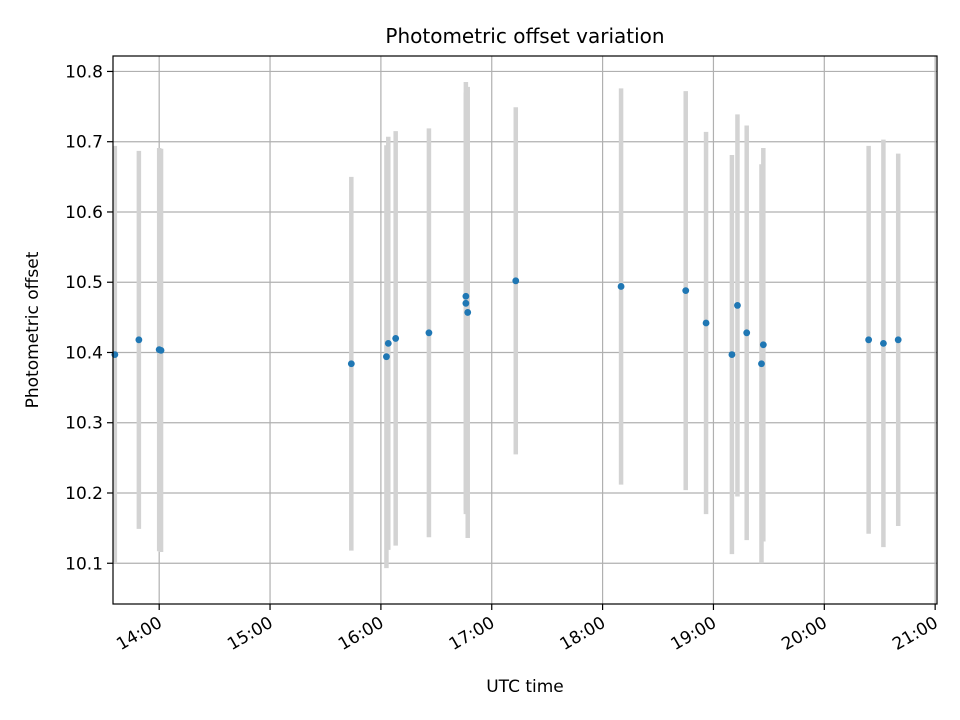 This screenshot has height=720, width=960. Describe the element at coordinates (524, 36) in the screenshot. I see `chart-title: Photometric offset variation` at that location.